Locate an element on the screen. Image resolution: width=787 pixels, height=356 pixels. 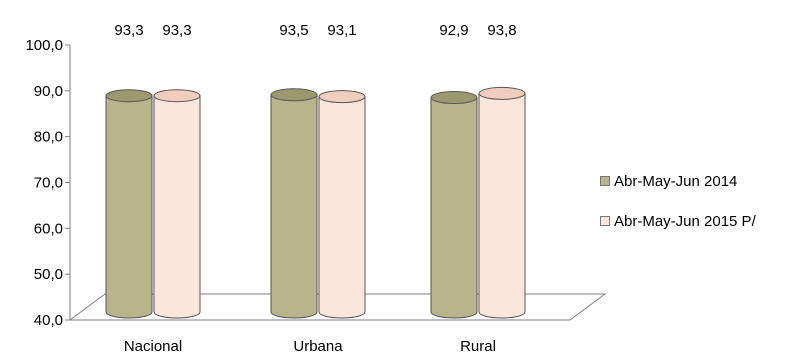
legend: Abr-May-Jun 2014 Abr-May-Jun 2015 P/ is located at coordinates (678, 210).